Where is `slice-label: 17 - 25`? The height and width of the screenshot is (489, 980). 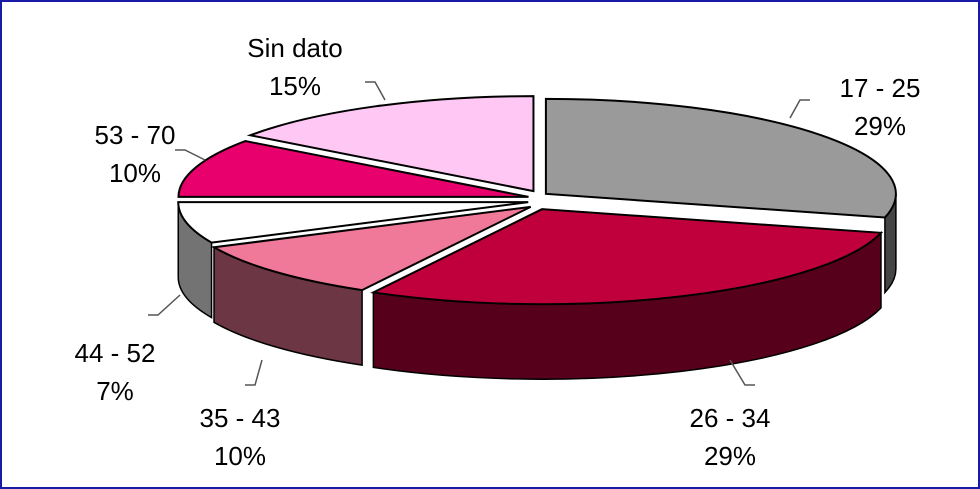
slice-label: 17 - 25 is located at coordinates (880, 88).